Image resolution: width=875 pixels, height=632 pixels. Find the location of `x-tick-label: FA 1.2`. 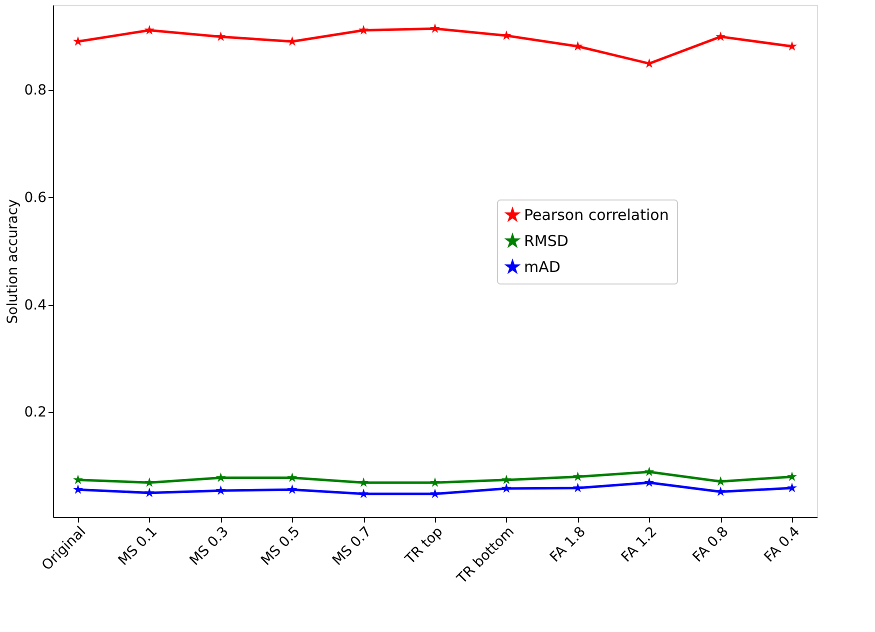

x-tick-label: FA 1.2 is located at coordinates (639, 545).